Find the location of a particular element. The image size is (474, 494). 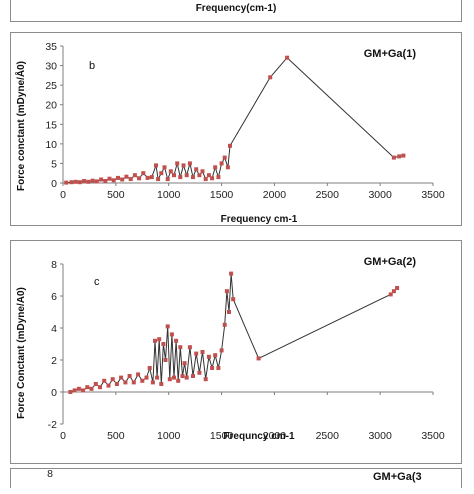

chart-c-x-tick-label: 1000 is located at coordinates (169, 436).